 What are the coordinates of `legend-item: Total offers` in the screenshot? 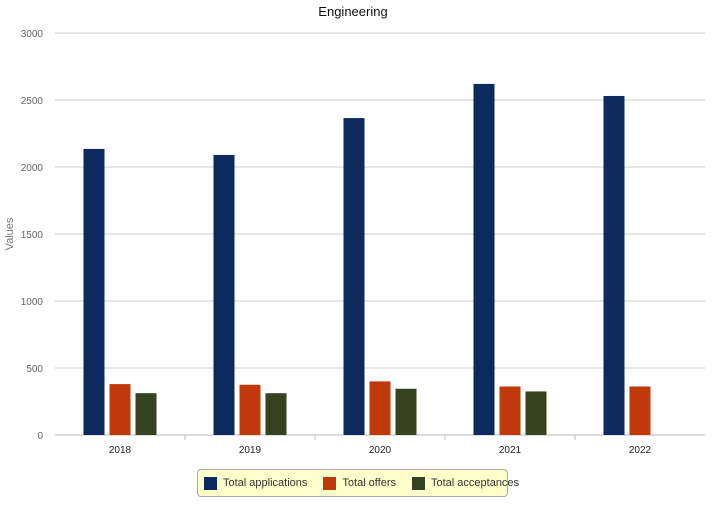 It's located at (359, 483).